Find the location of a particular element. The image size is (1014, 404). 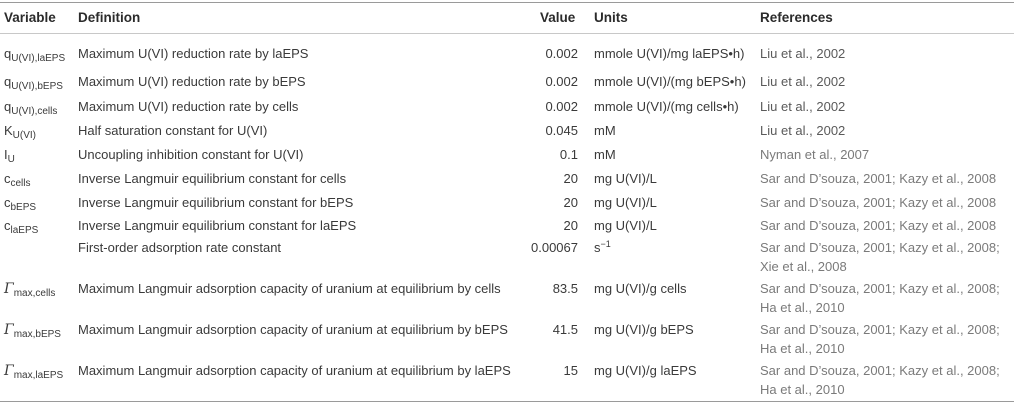

variable-subscript: U is located at coordinates (11, 159).